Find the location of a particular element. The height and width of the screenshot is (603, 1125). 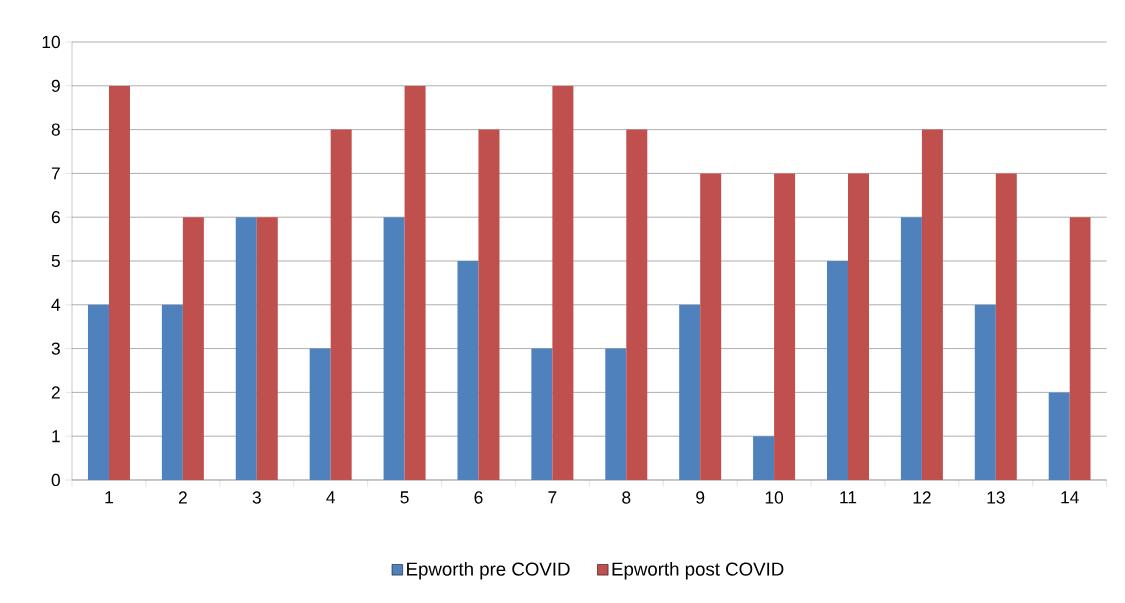

y-tick-label: 6 is located at coordinates (55, 217).